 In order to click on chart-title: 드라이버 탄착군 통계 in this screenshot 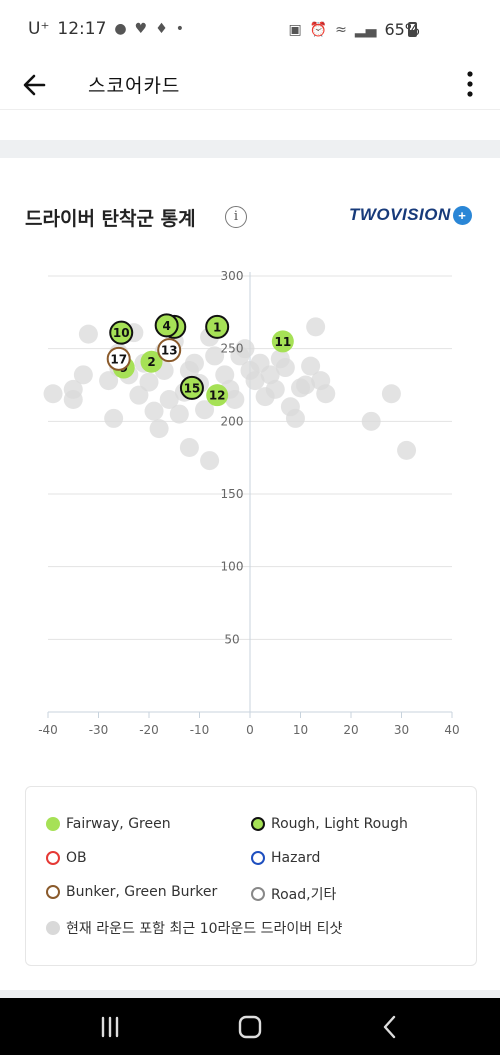, I will do `click(110, 219)`.